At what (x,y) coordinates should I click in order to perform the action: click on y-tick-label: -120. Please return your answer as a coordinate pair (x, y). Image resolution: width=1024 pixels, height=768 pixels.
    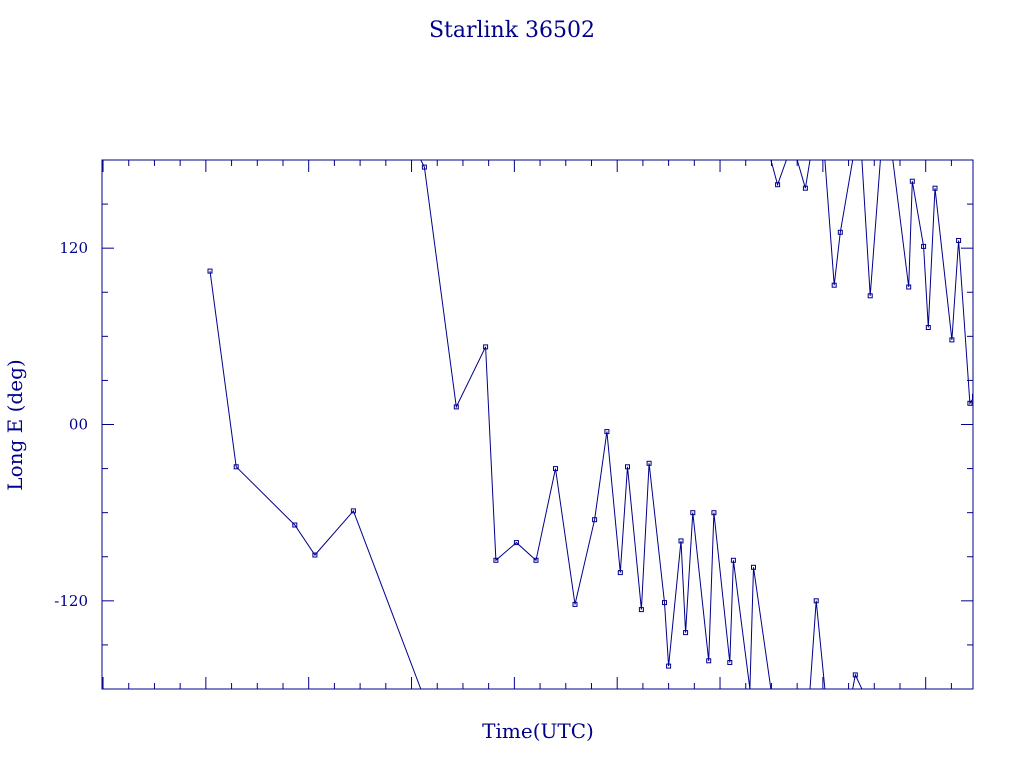
    Looking at the image, I should click on (71, 601).